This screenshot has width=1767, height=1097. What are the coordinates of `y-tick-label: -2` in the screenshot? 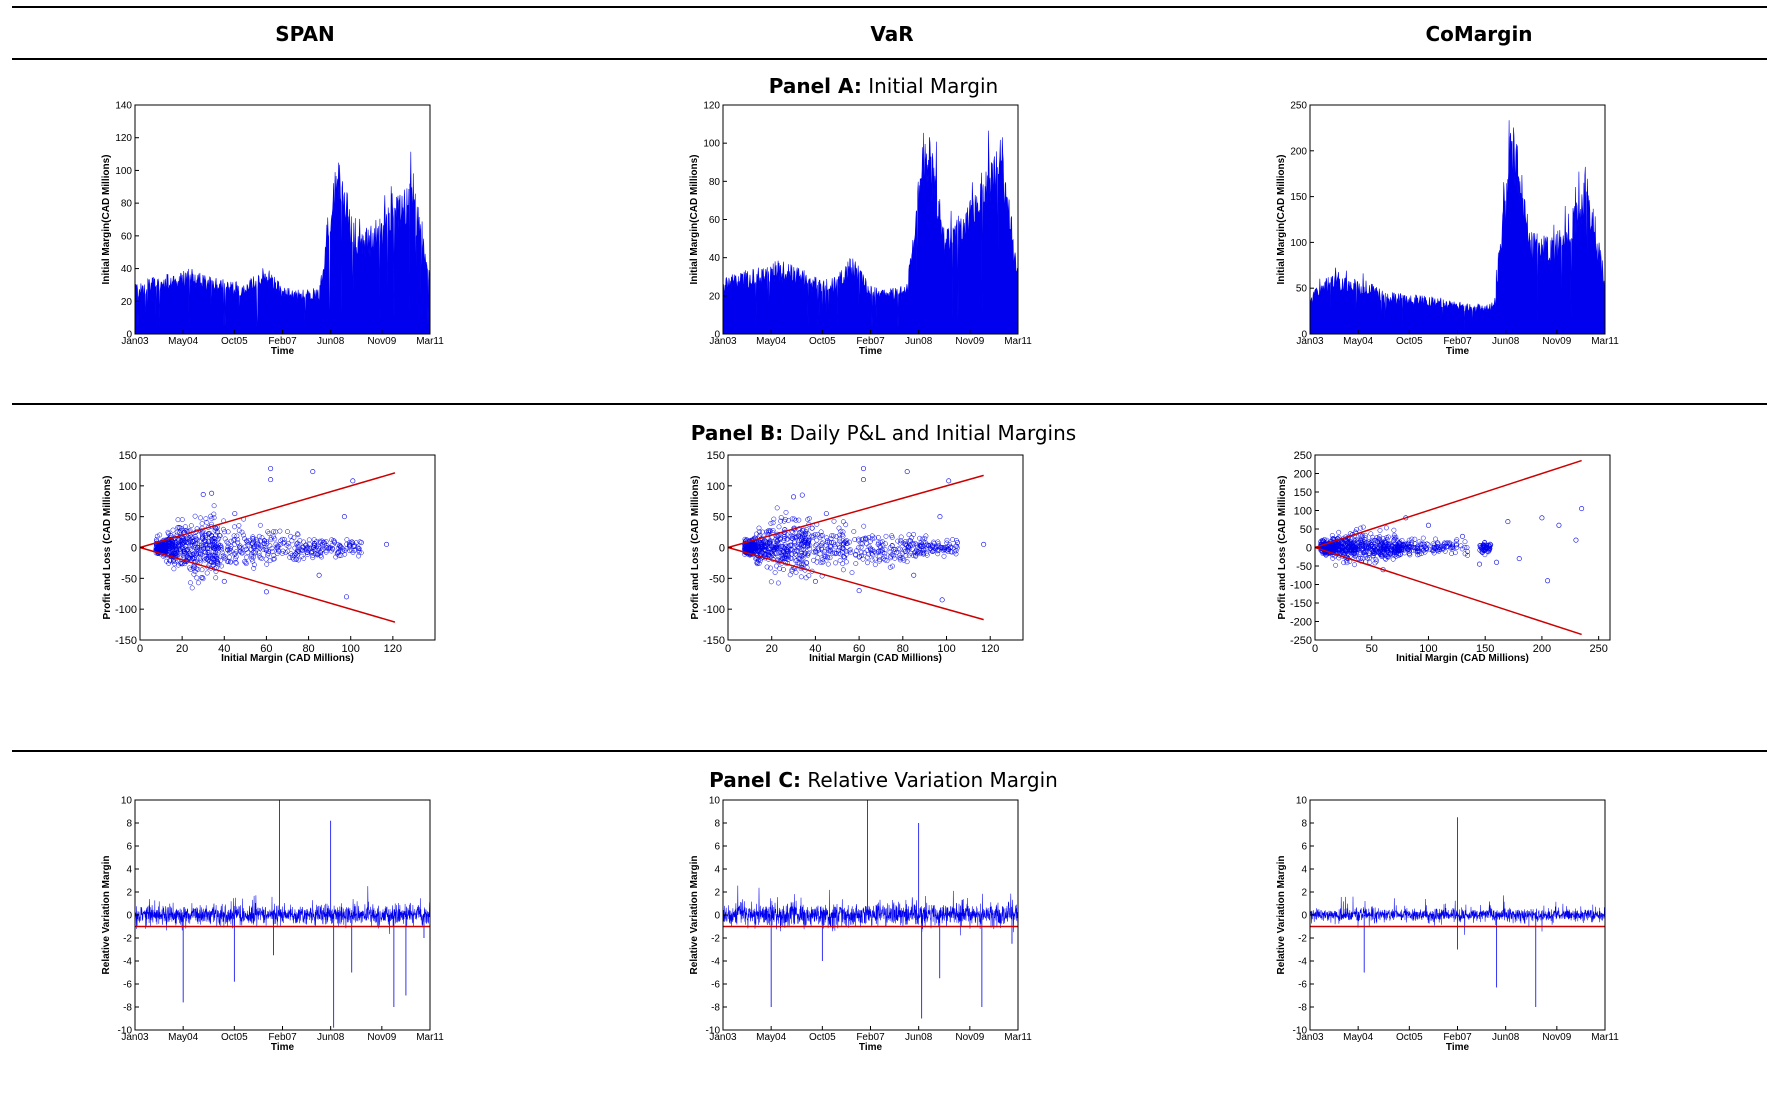 It's located at (715, 939).